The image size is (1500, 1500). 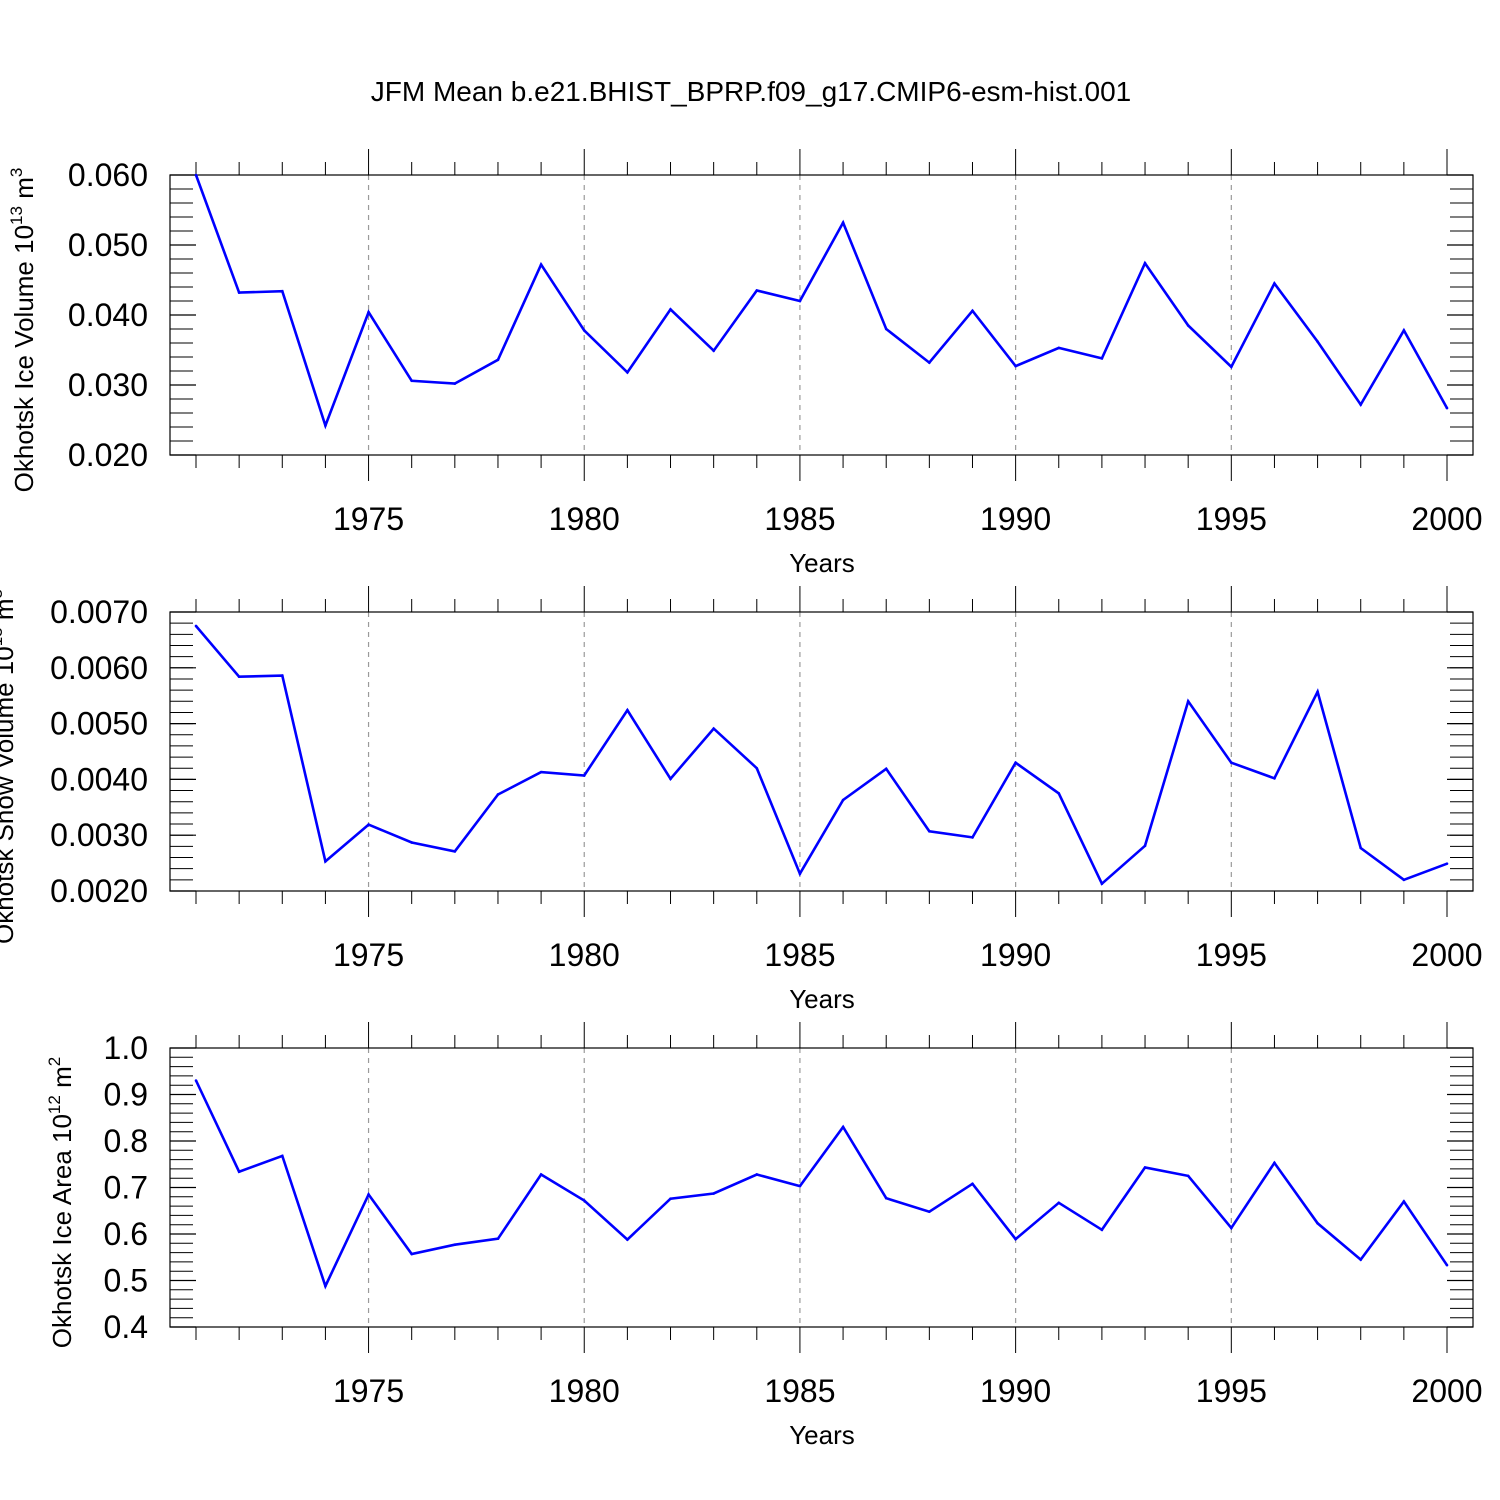 What do you see at coordinates (108, 175) in the screenshot?
I see `y-tick-label: 0.060` at bounding box center [108, 175].